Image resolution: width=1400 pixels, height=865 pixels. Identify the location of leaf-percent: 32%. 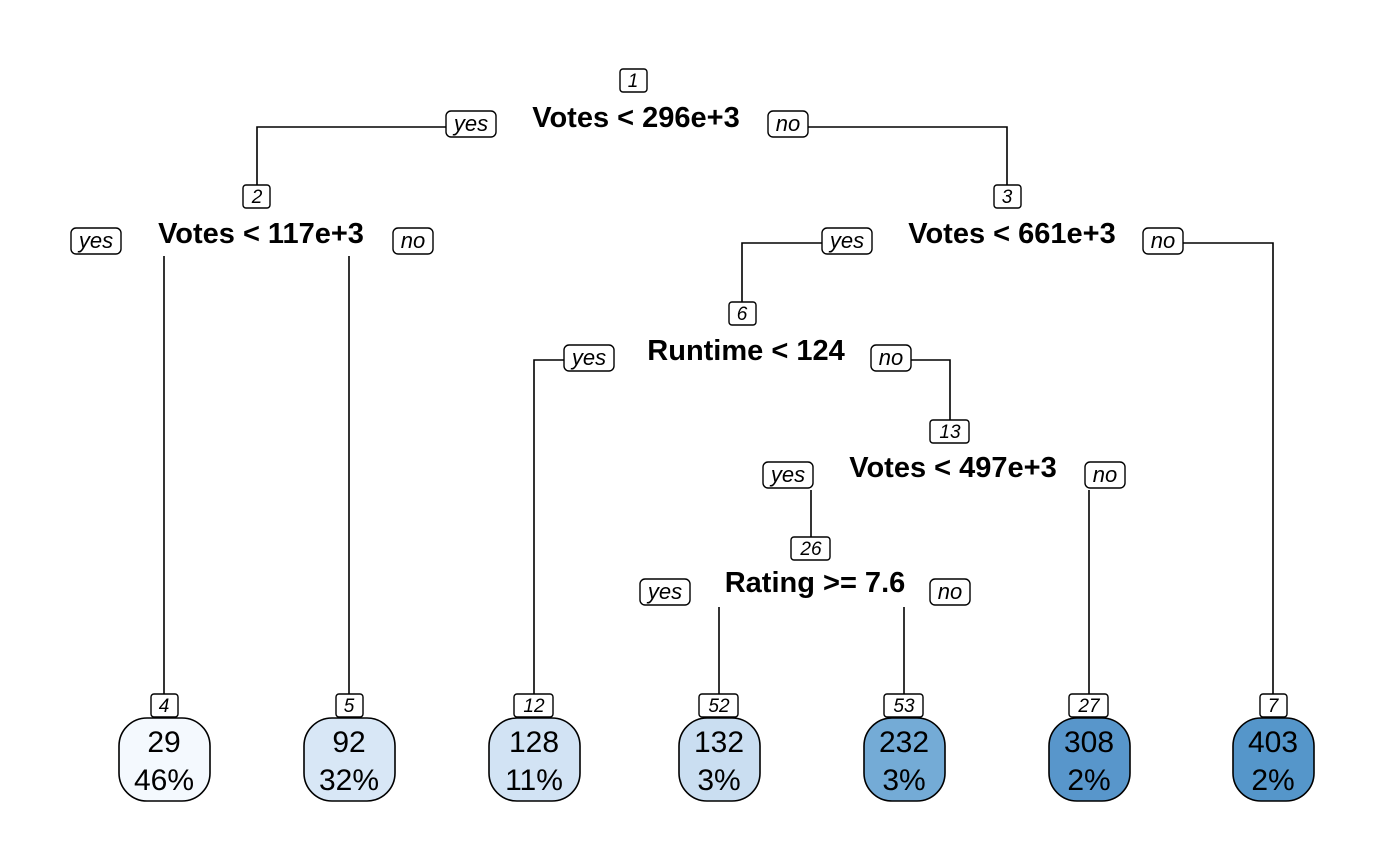
(349, 780).